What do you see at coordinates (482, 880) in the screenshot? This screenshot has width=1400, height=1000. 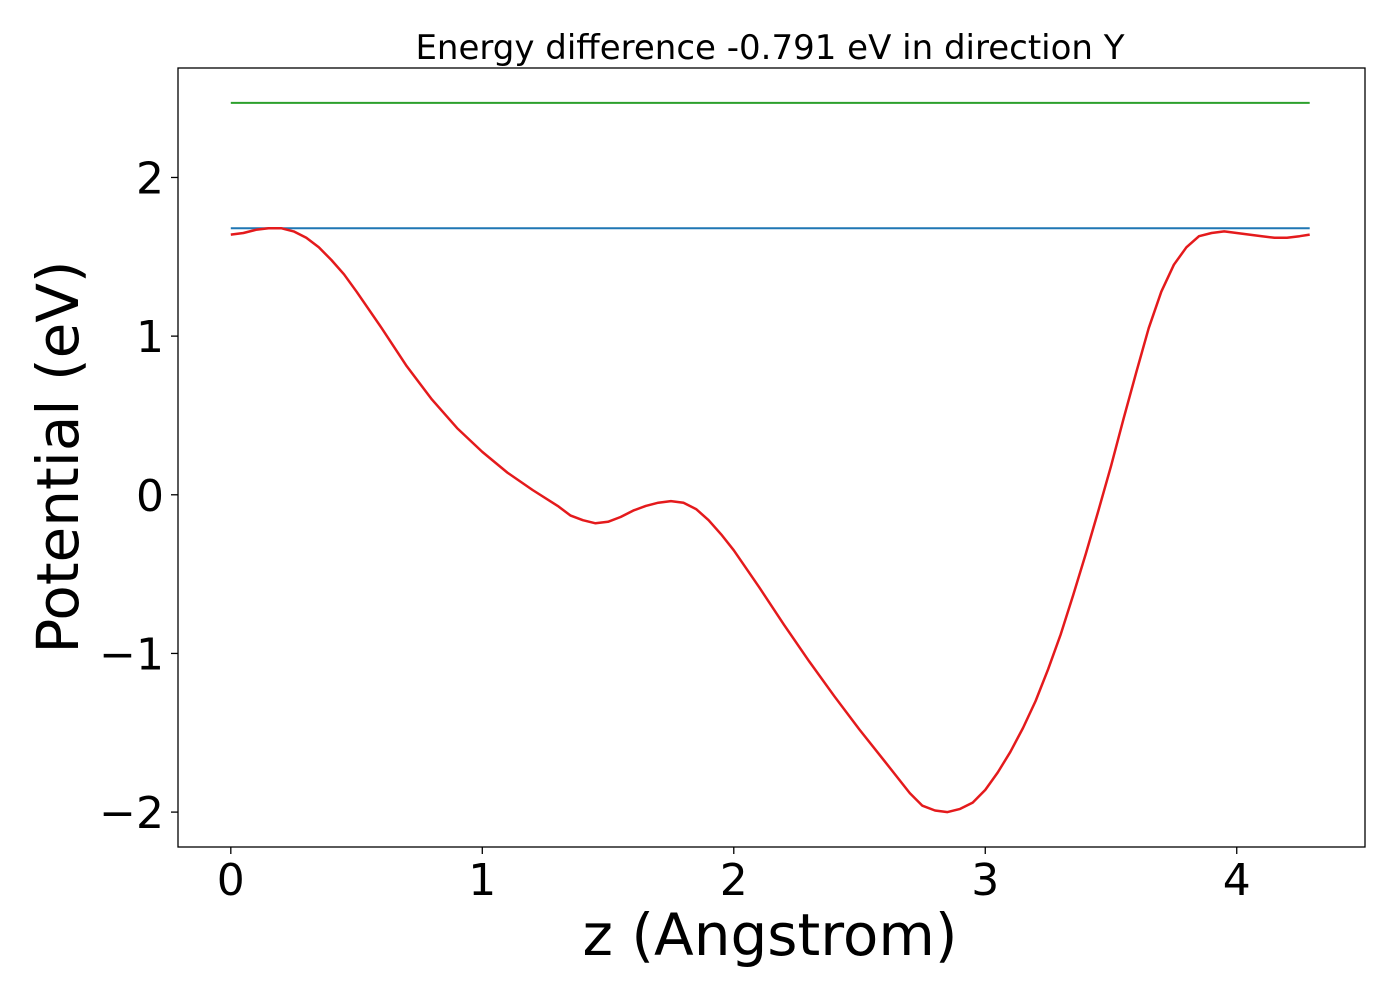 I see `x-tick-label: 1` at bounding box center [482, 880].